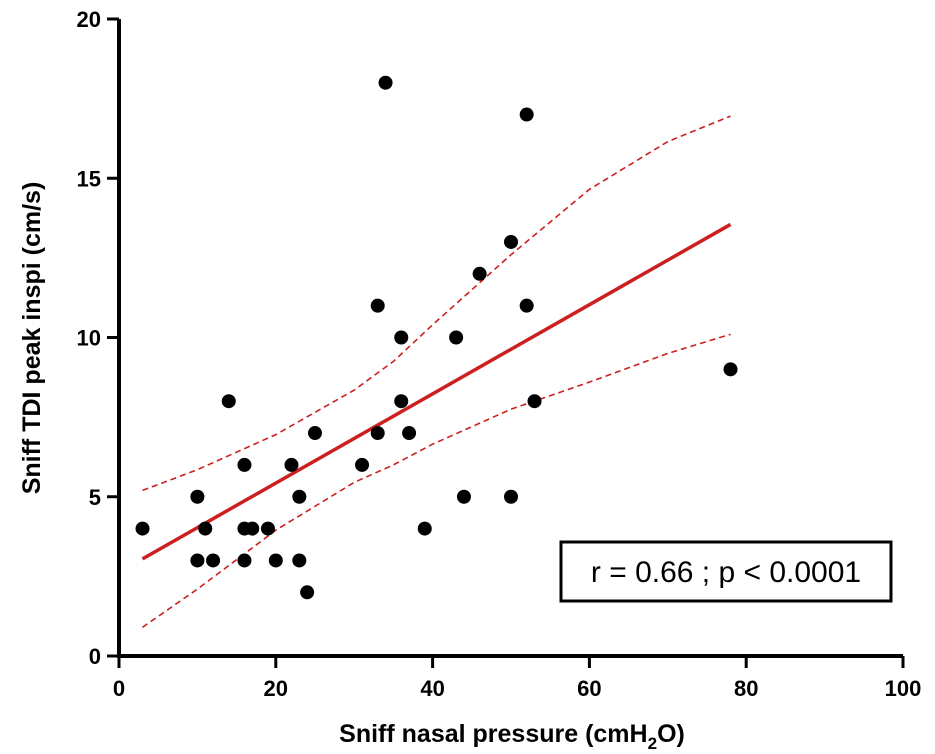 The width and height of the screenshot is (935, 754). Describe the element at coordinates (432, 688) in the screenshot. I see `x-tick-label: 40` at that location.